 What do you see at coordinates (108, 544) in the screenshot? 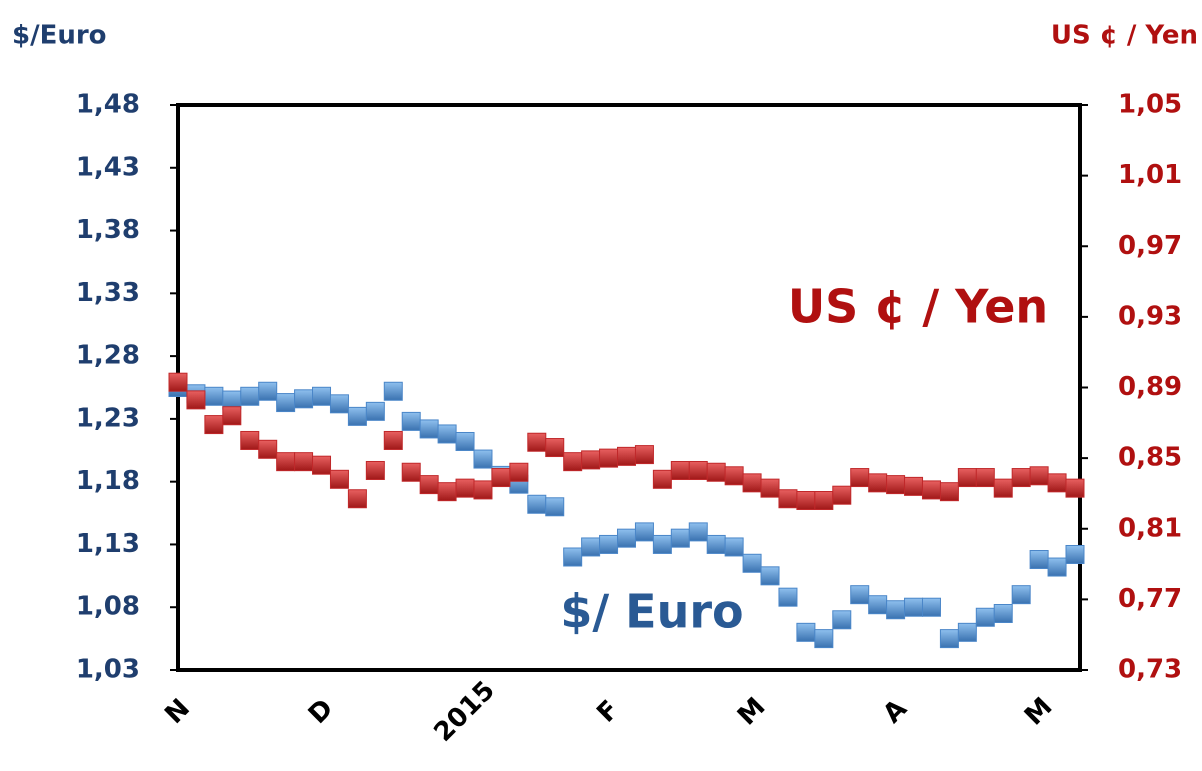
I see `y-tick-label: 1,13` at bounding box center [108, 544].